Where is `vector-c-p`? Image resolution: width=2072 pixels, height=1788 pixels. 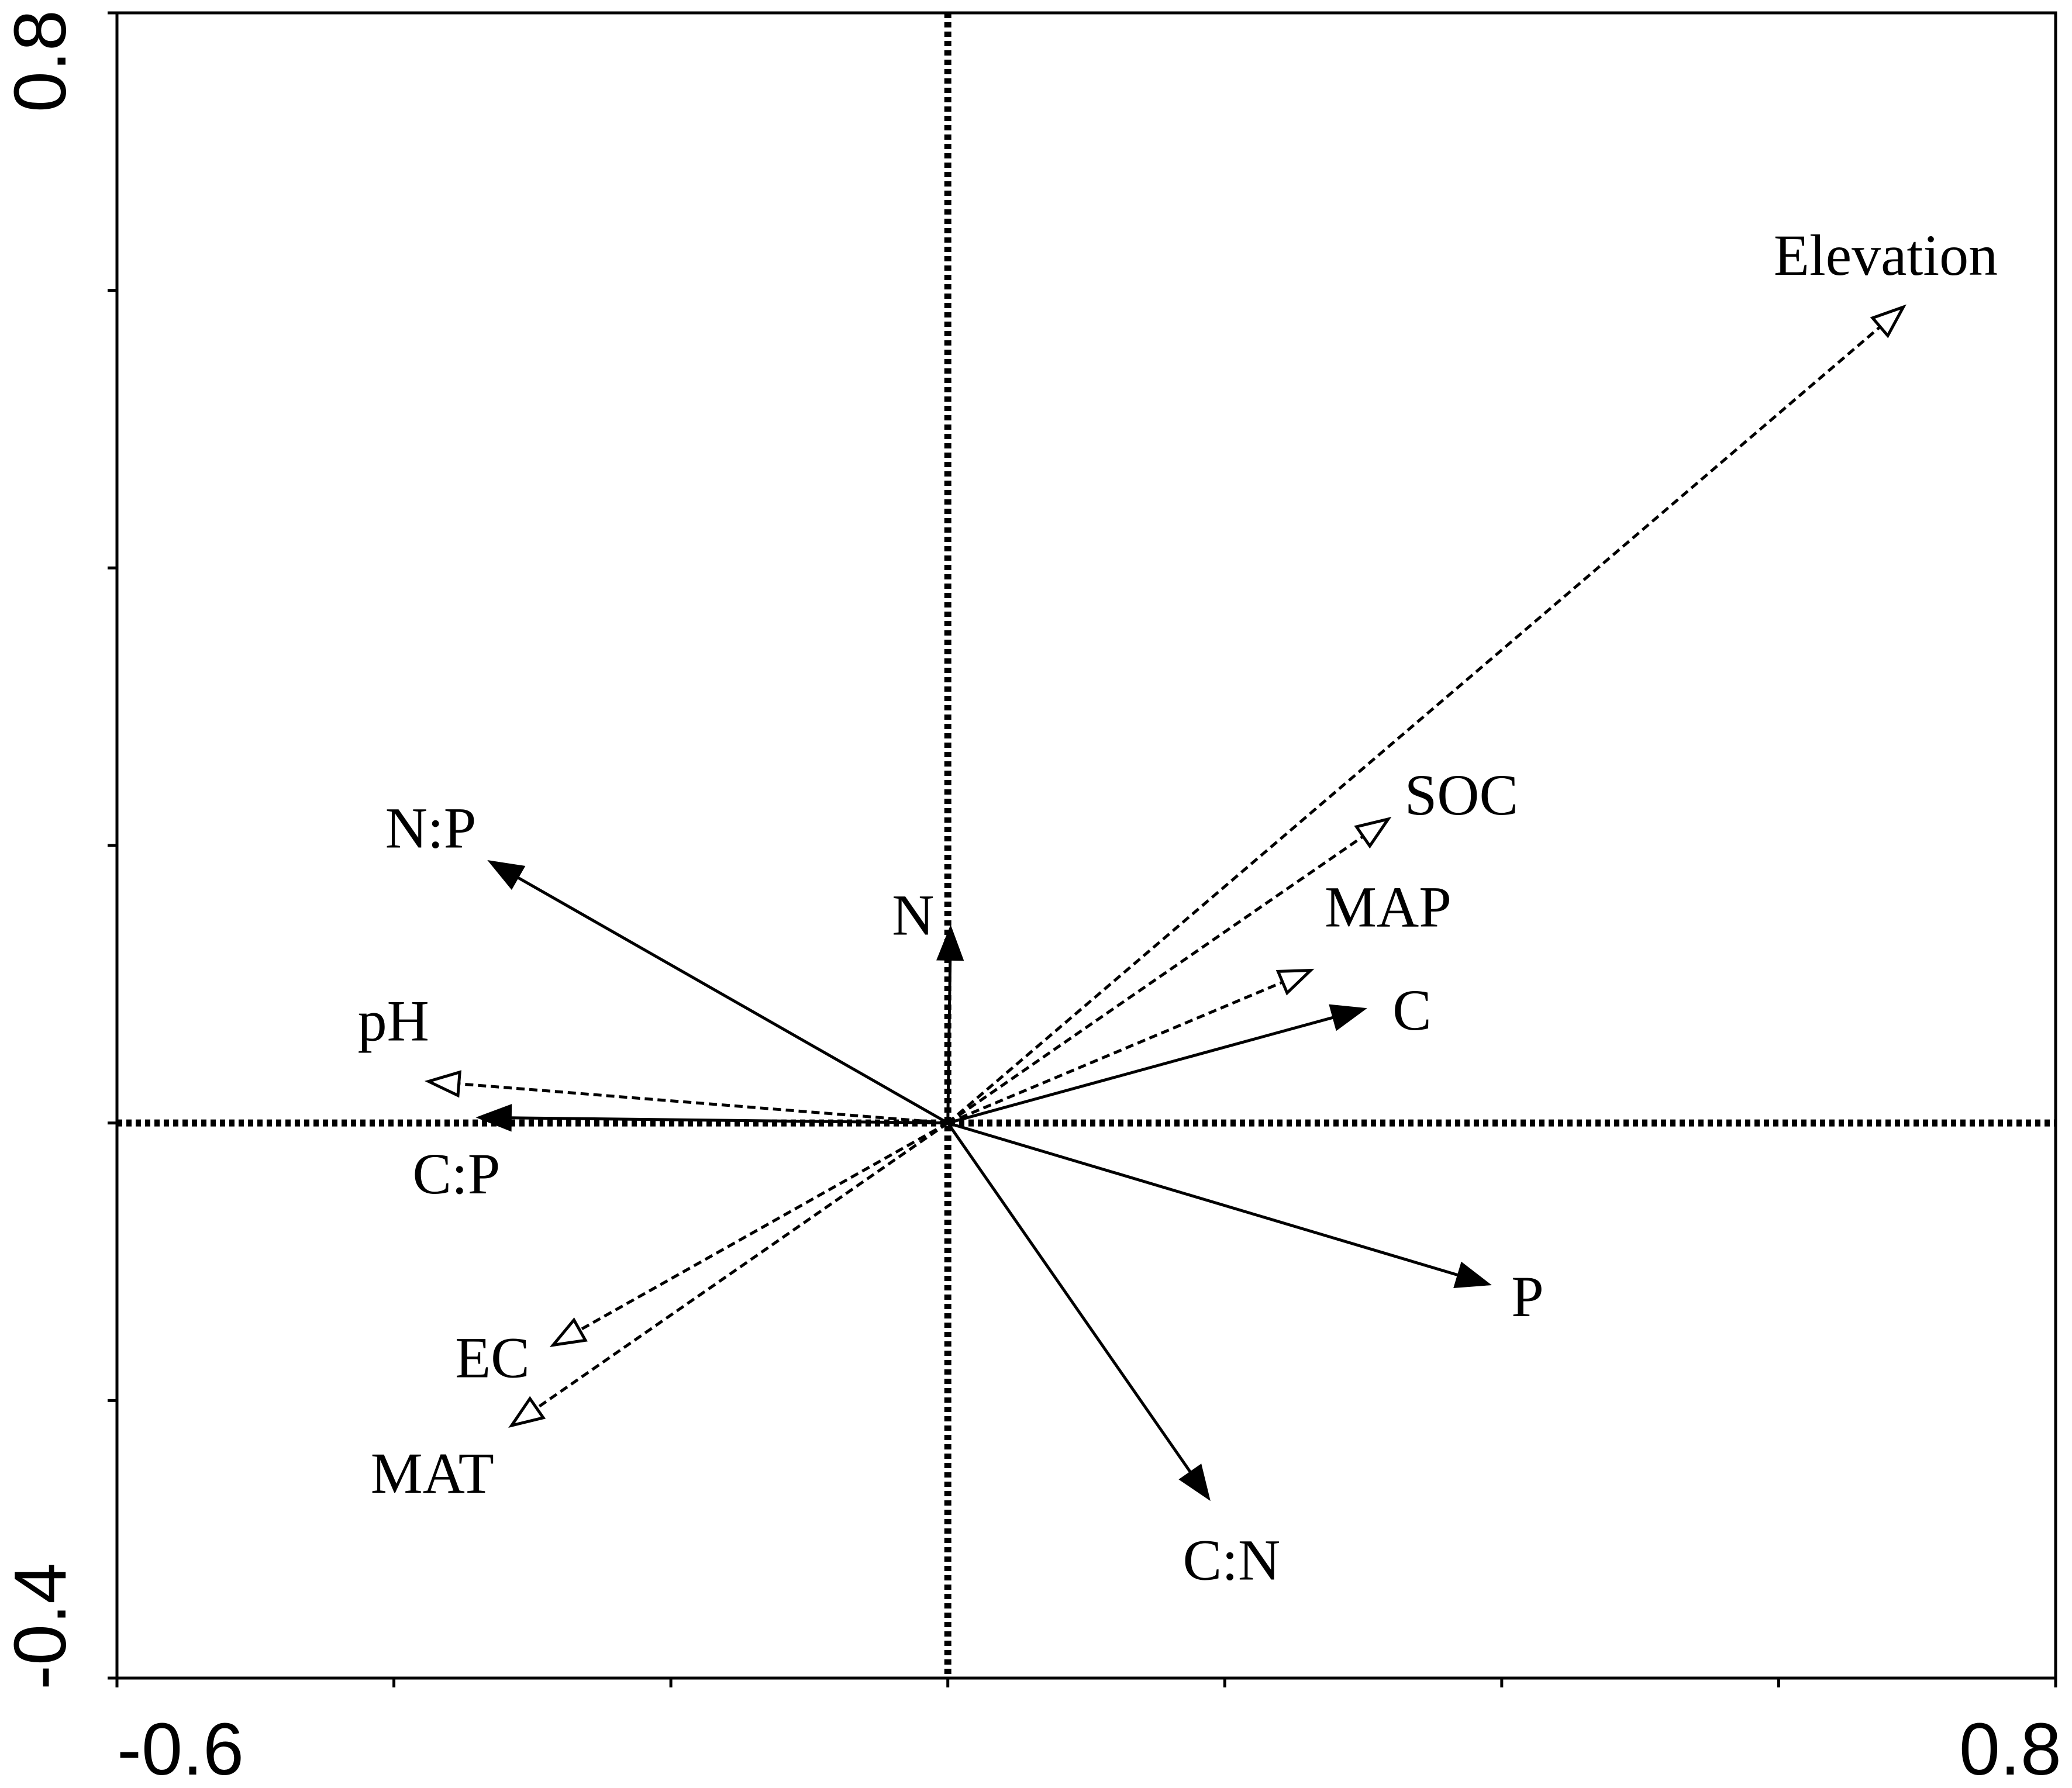
vector-c-p is located at coordinates (711, 1118).